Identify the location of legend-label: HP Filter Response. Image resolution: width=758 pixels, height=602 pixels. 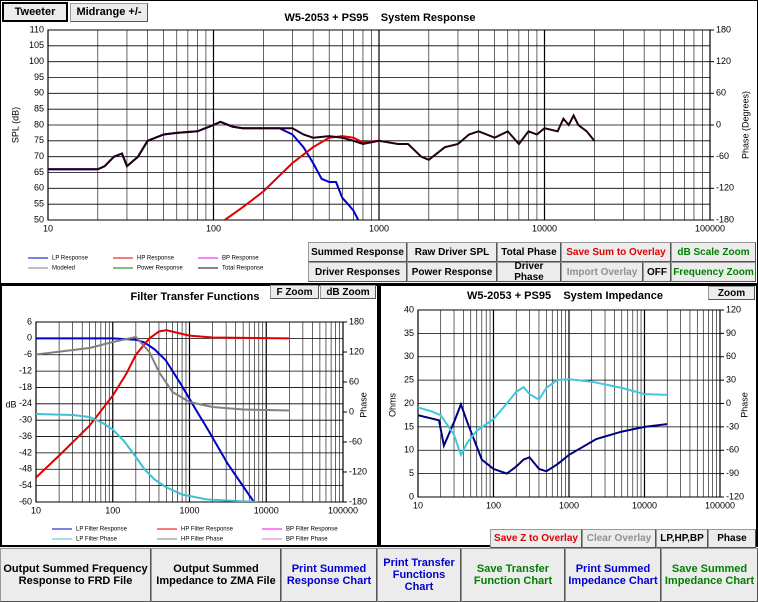
(207, 530).